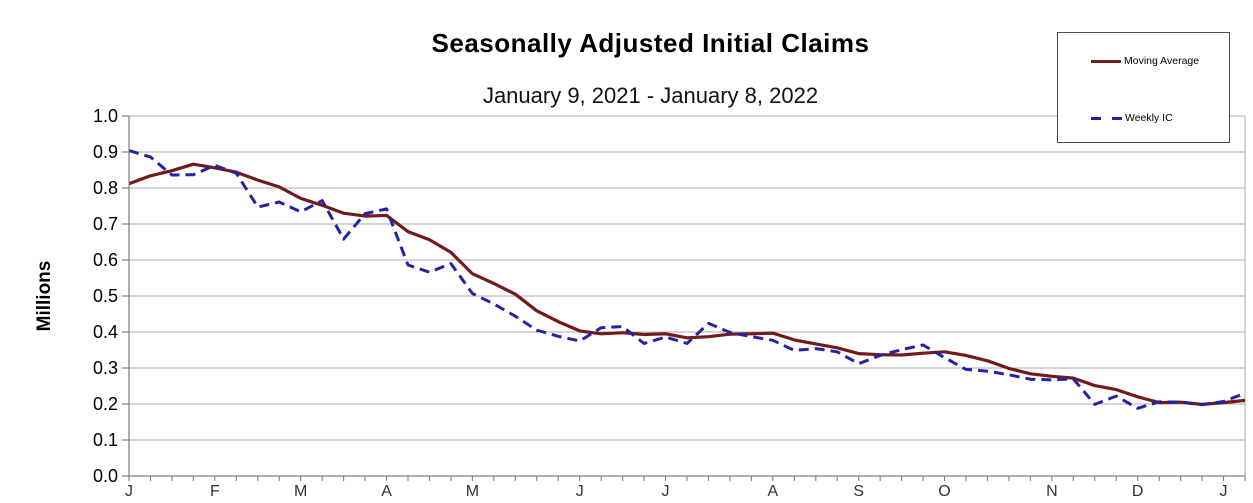 This screenshot has width=1253, height=503. I want to click on chart-title: Seasonally Adjusted Initial Claims, so click(650, 43).